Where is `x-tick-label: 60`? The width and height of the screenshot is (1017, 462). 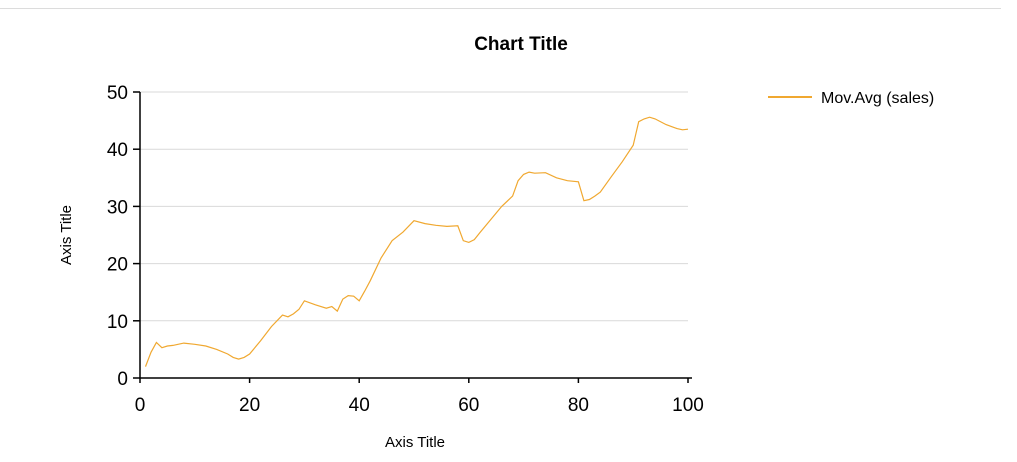
x-tick-label: 60 is located at coordinates (468, 405).